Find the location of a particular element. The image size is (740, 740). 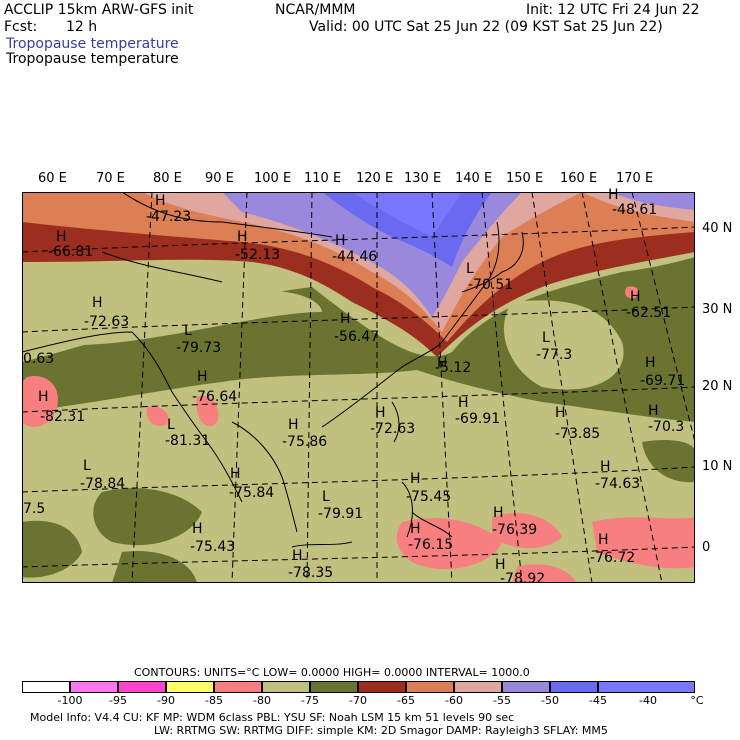

extremum-value: -77.3 is located at coordinates (554, 355).